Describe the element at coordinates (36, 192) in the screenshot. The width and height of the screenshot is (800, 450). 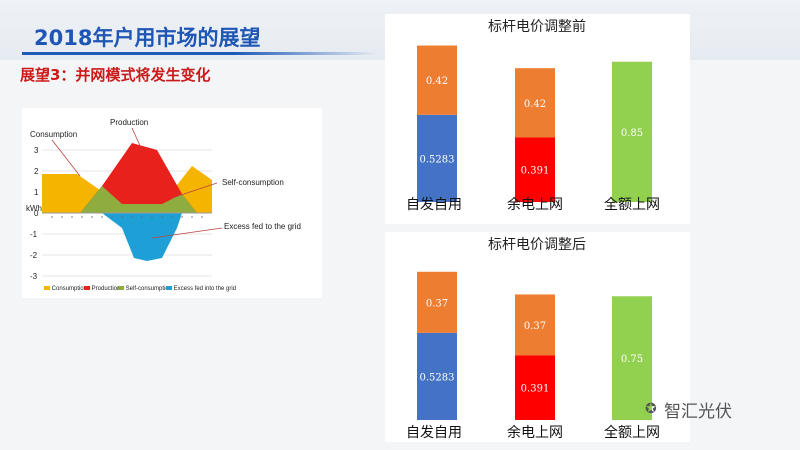
I see `ytick-1: 1` at that location.